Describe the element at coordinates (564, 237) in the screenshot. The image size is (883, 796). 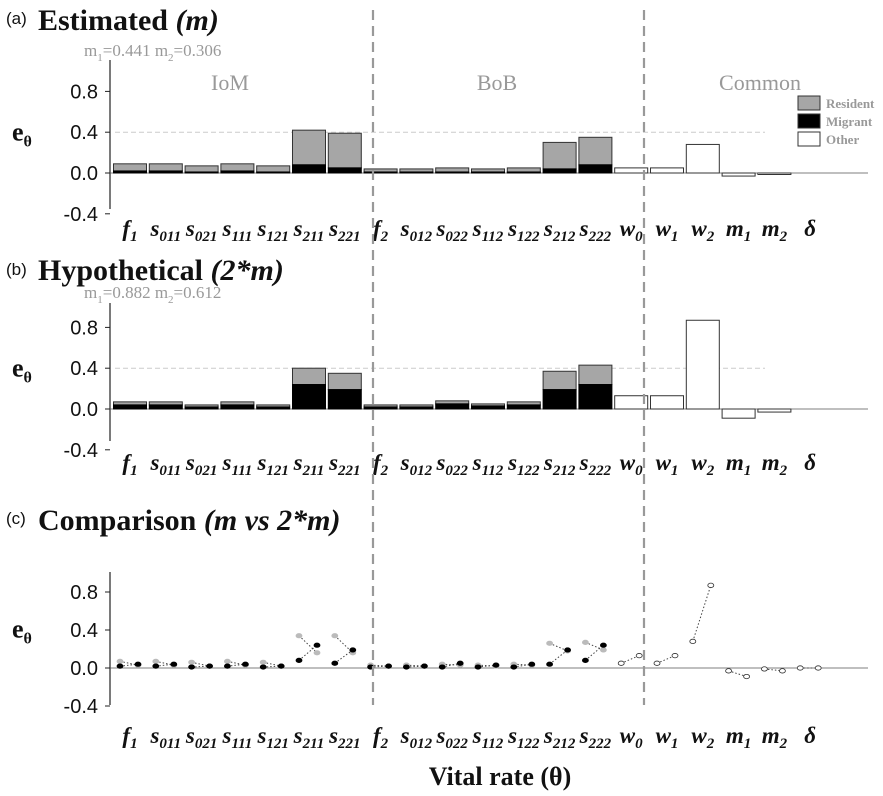
I see `x-label-sub: 212` at that location.